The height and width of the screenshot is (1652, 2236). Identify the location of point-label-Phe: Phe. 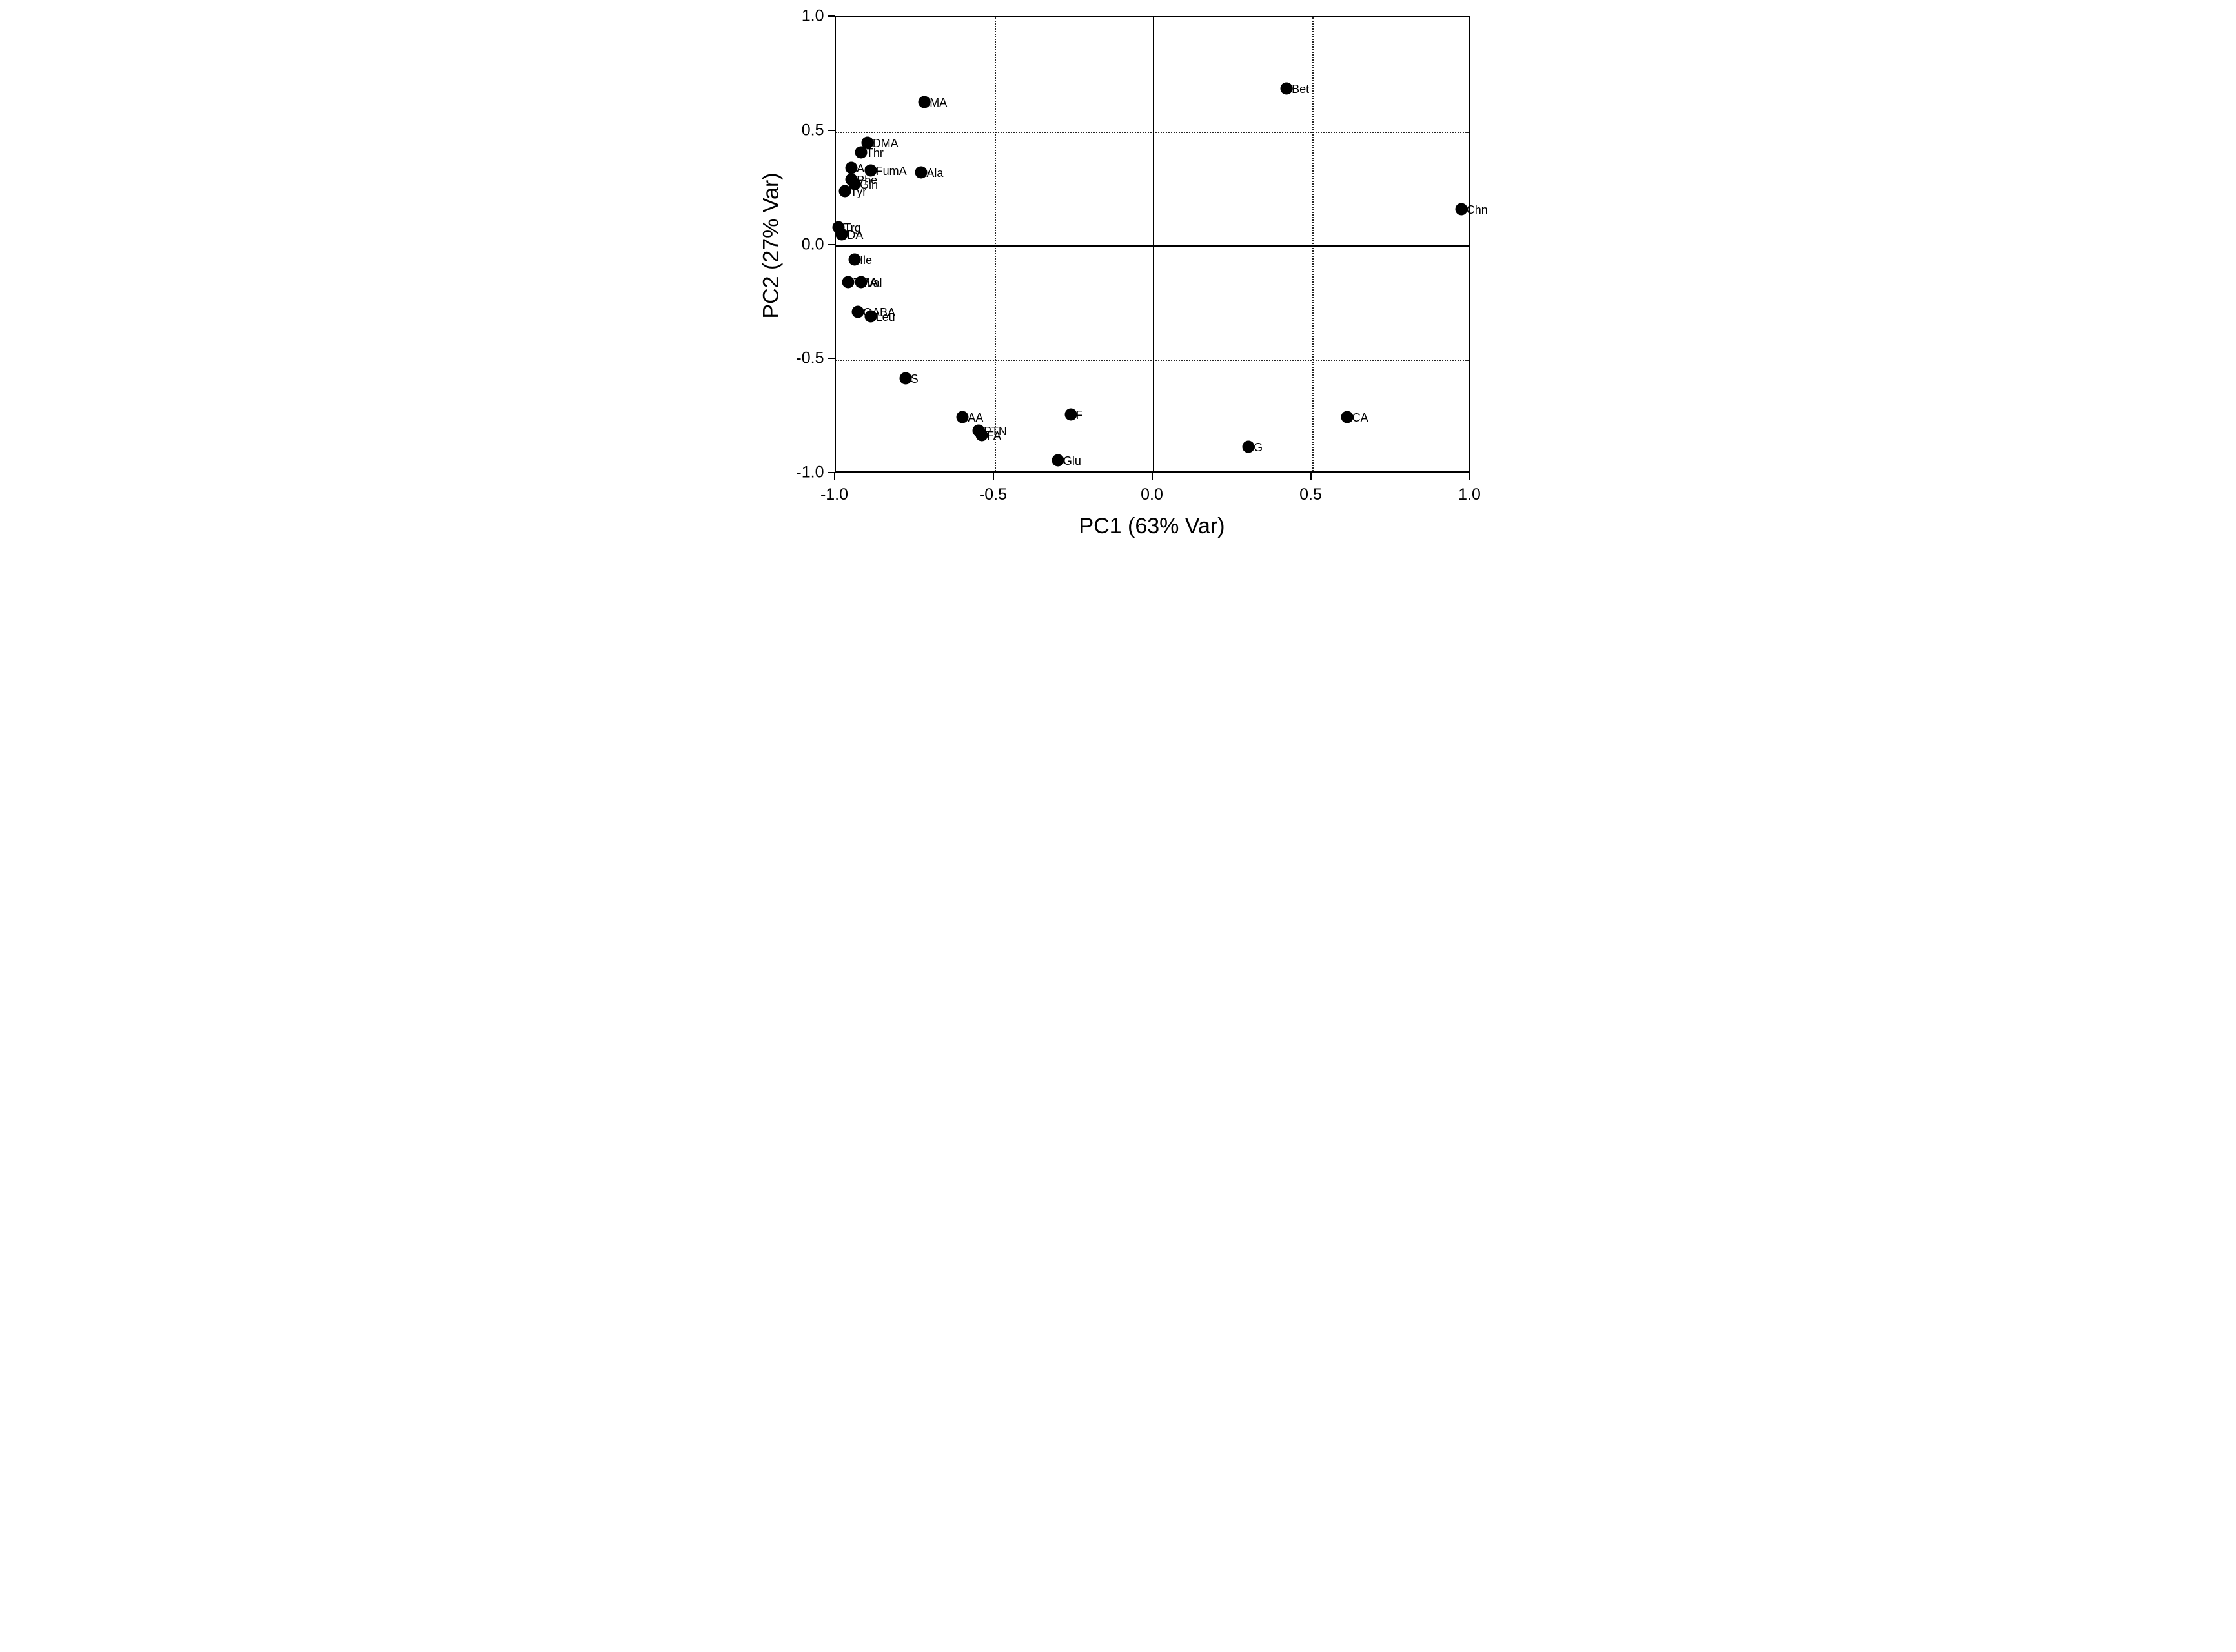
(867, 180).